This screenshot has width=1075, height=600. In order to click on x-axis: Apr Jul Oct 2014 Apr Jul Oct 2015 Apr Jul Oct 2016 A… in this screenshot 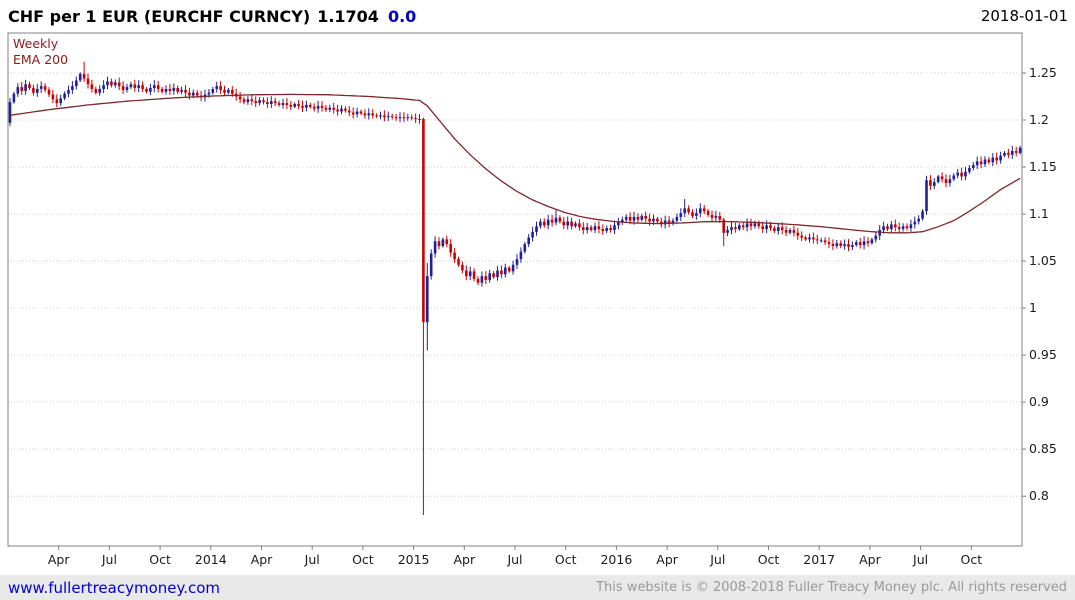, I will do `click(515, 556)`.